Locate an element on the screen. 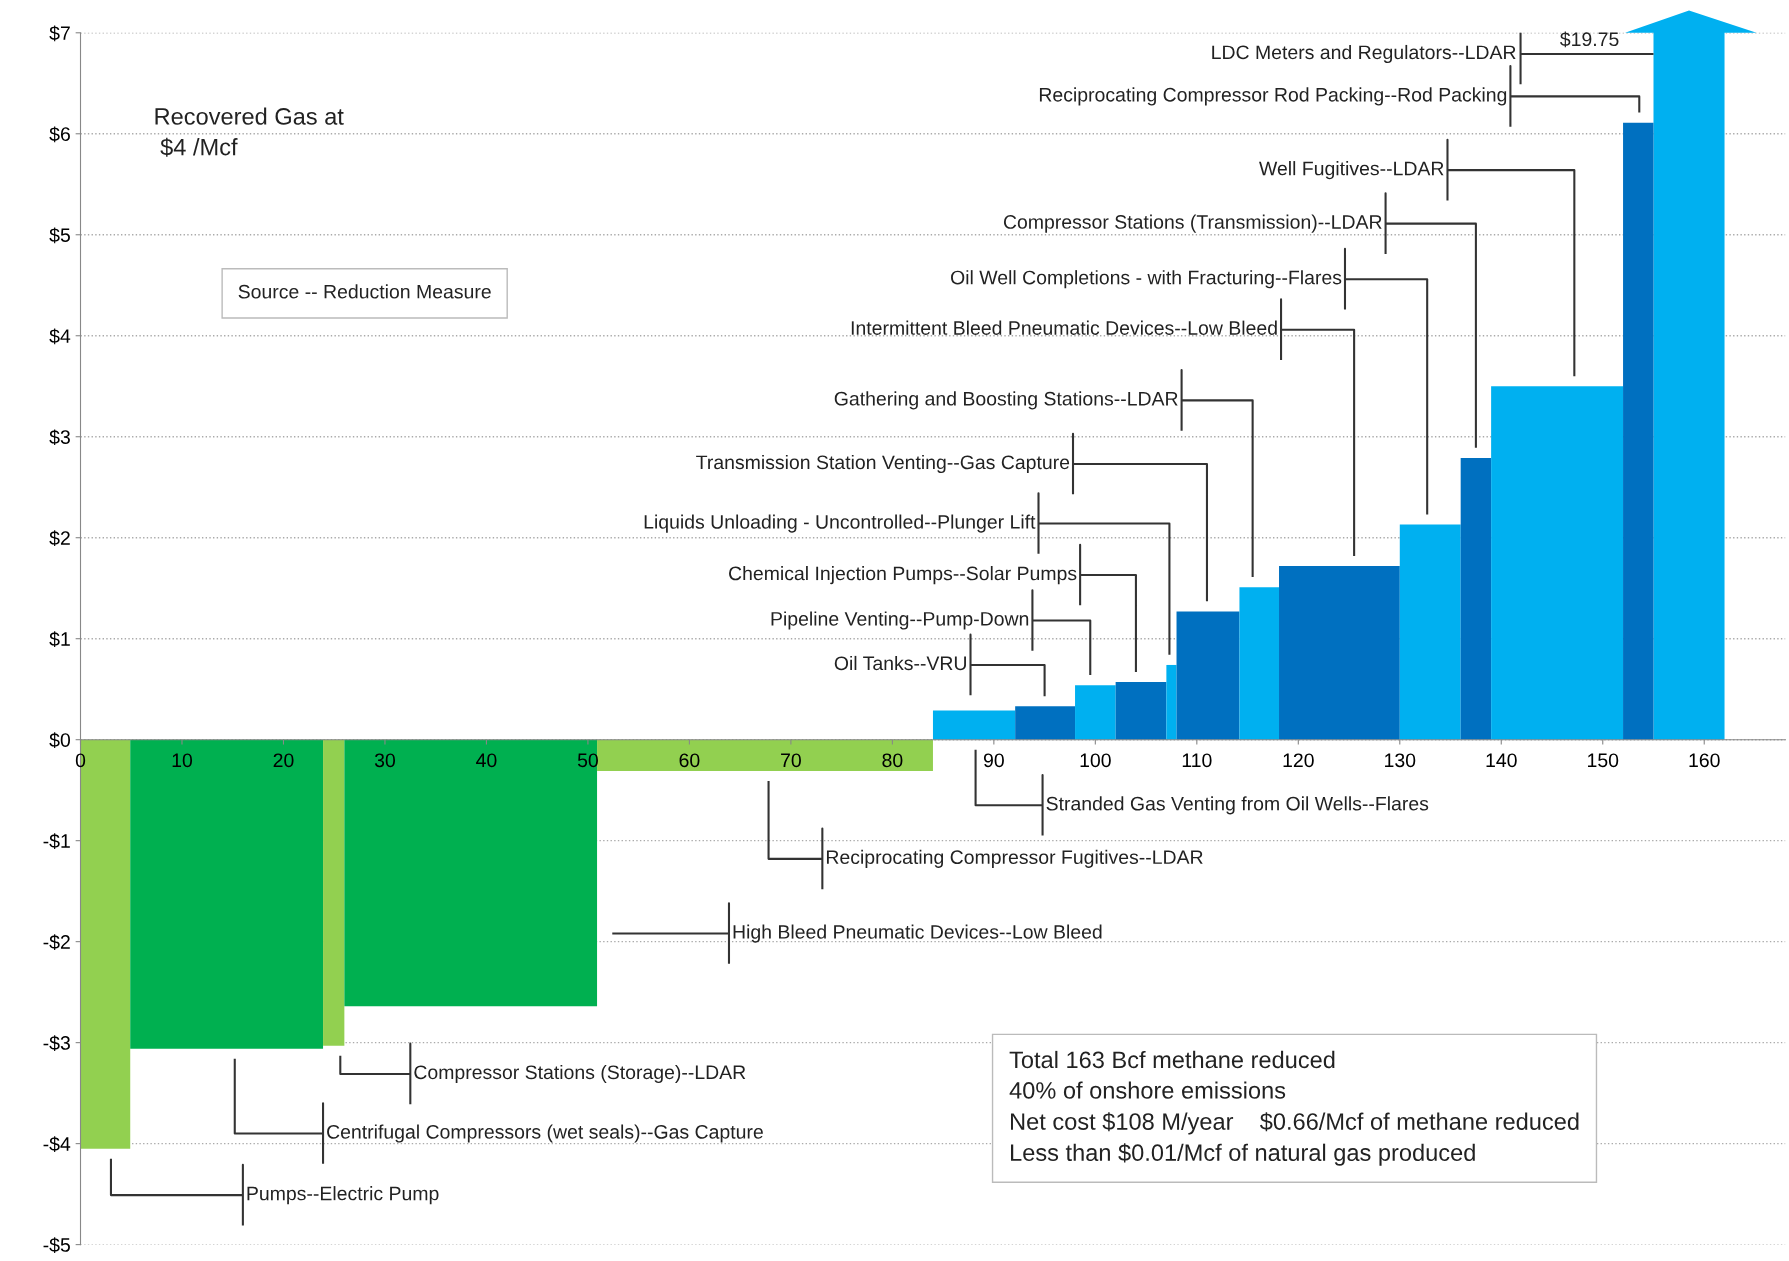  x-tick-label: 150 is located at coordinates (1603, 760).